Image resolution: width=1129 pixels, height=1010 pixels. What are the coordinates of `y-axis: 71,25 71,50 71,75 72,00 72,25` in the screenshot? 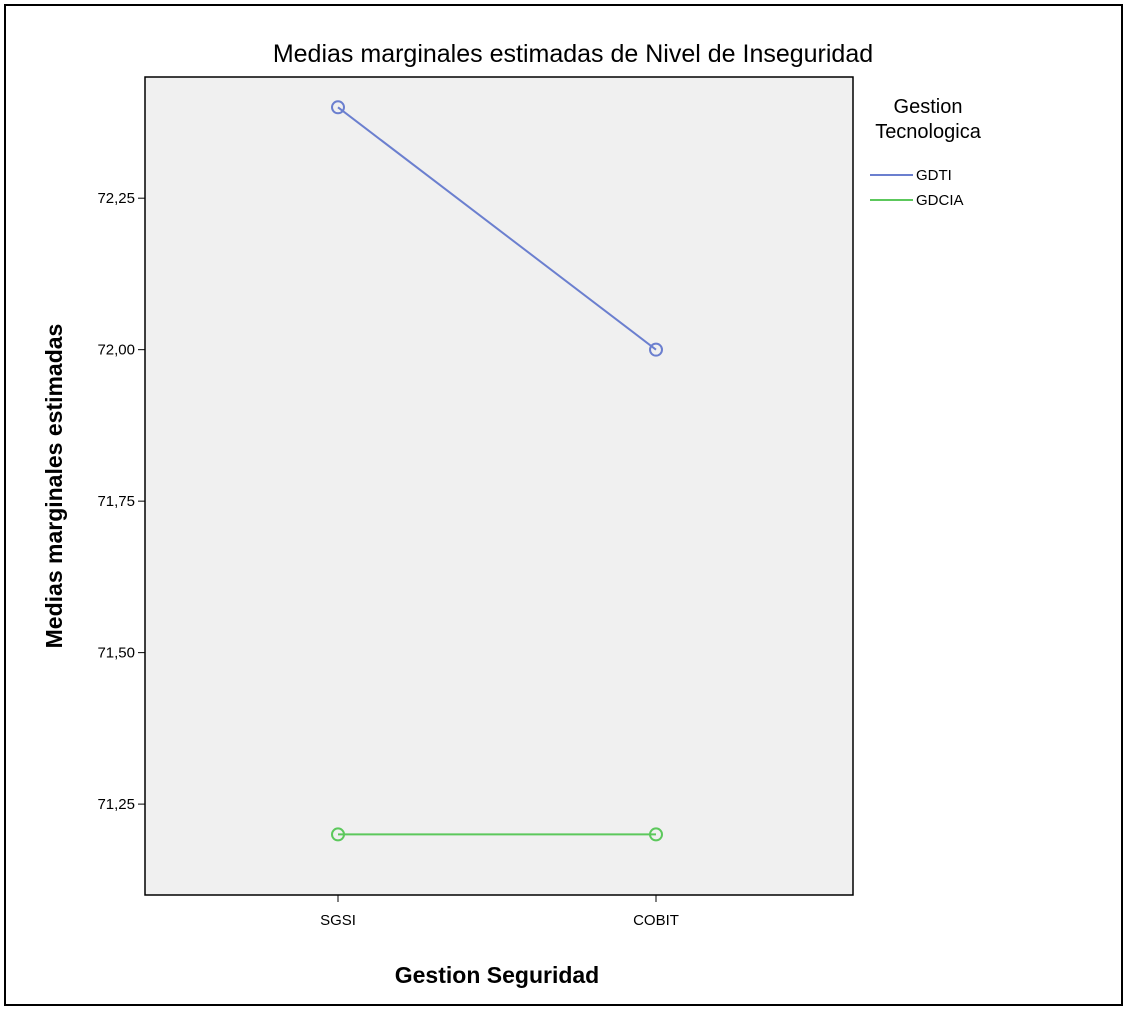 It's located at (121, 501).